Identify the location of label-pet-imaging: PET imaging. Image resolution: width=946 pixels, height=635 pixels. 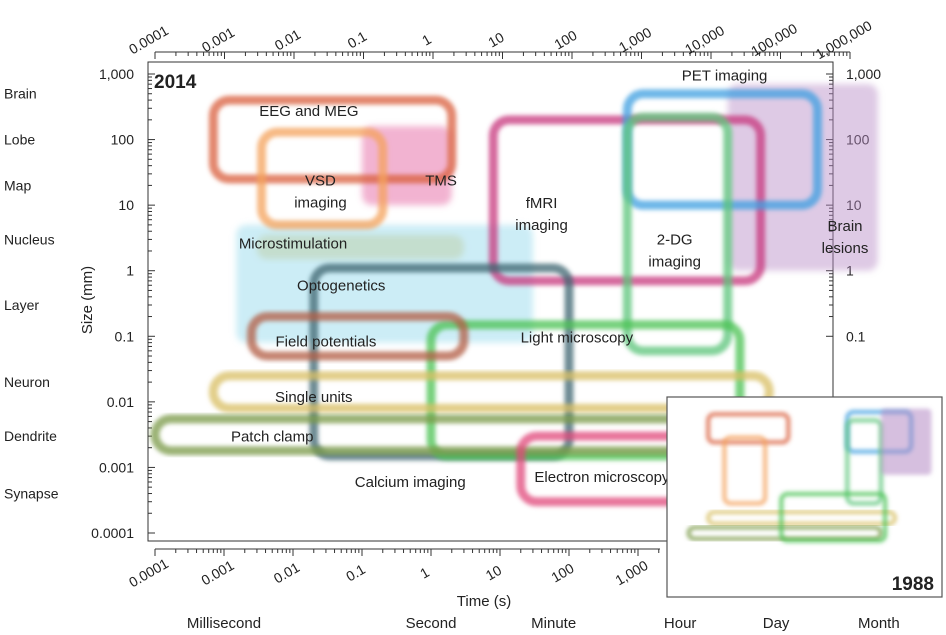
(725, 75).